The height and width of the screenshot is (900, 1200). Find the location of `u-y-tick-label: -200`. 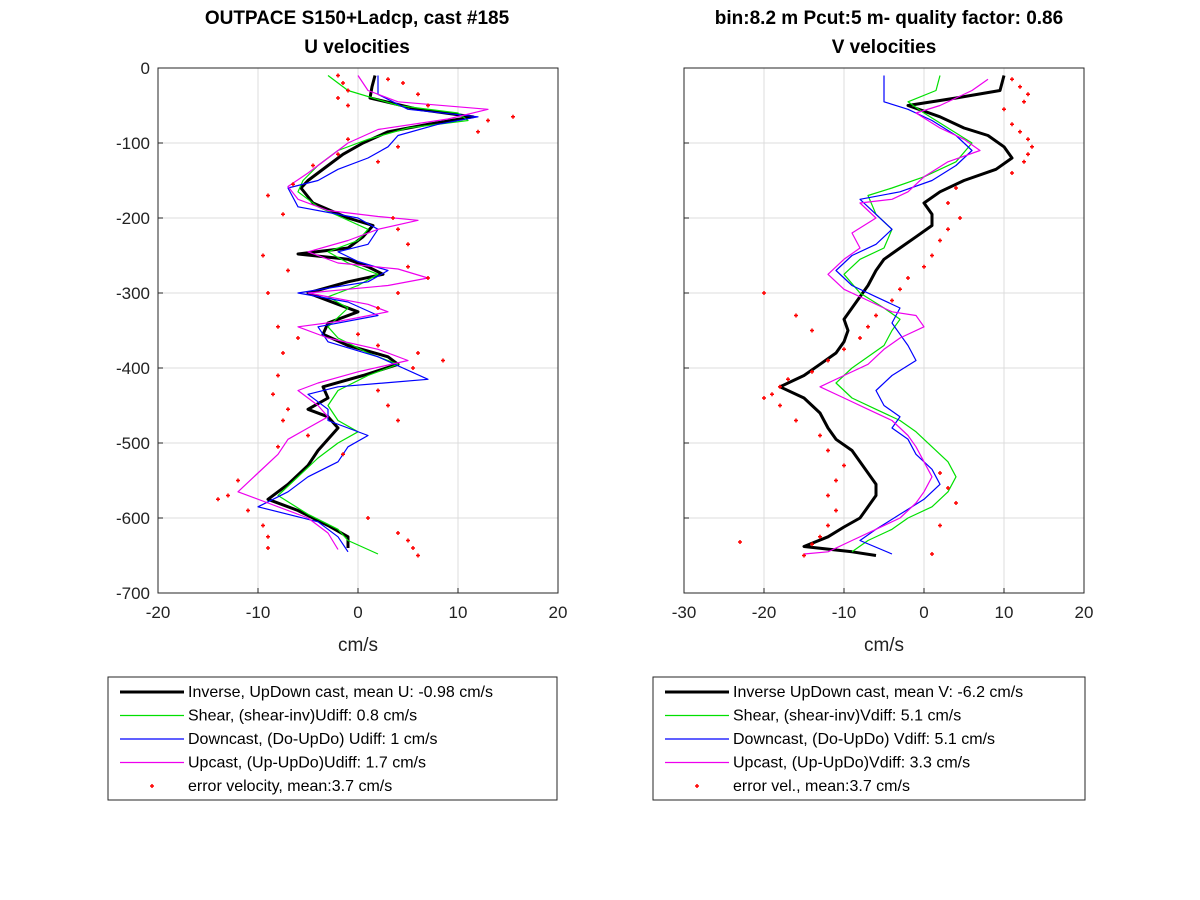

u-y-tick-label: -200 is located at coordinates (133, 218).